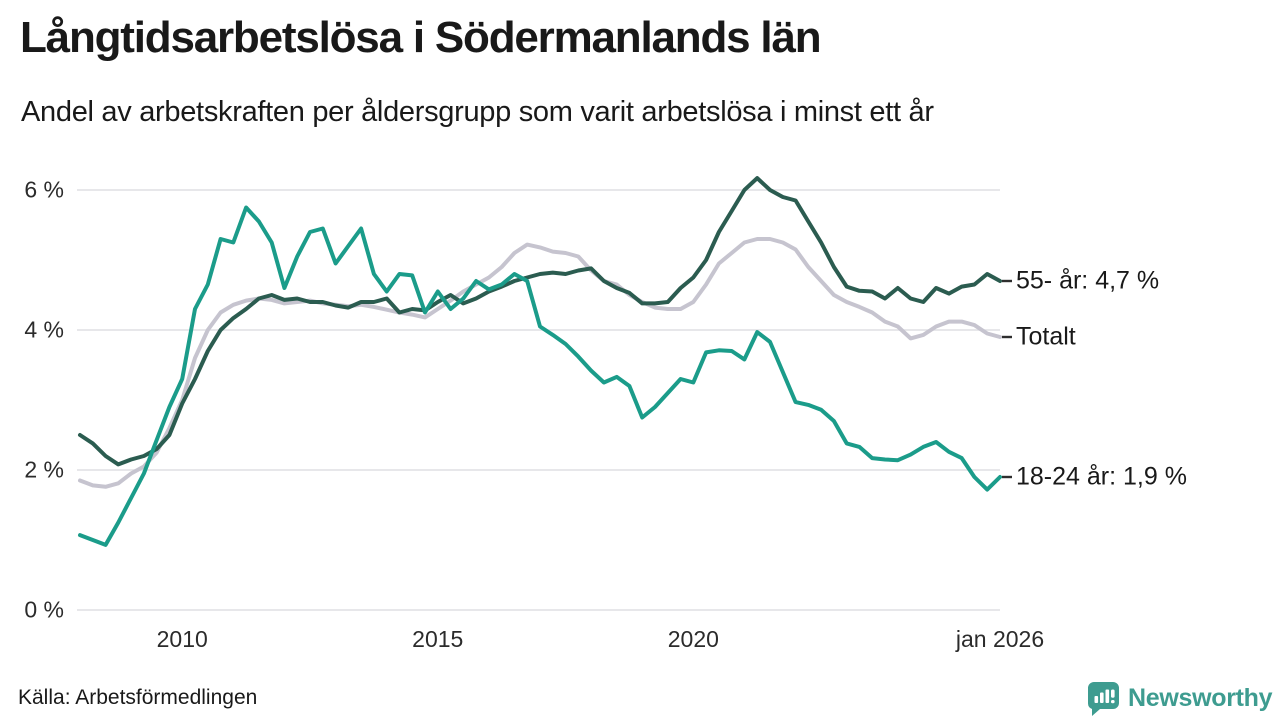  Describe the element at coordinates (44, 329) in the screenshot. I see `y-axis-tick-2: 4 %` at that location.